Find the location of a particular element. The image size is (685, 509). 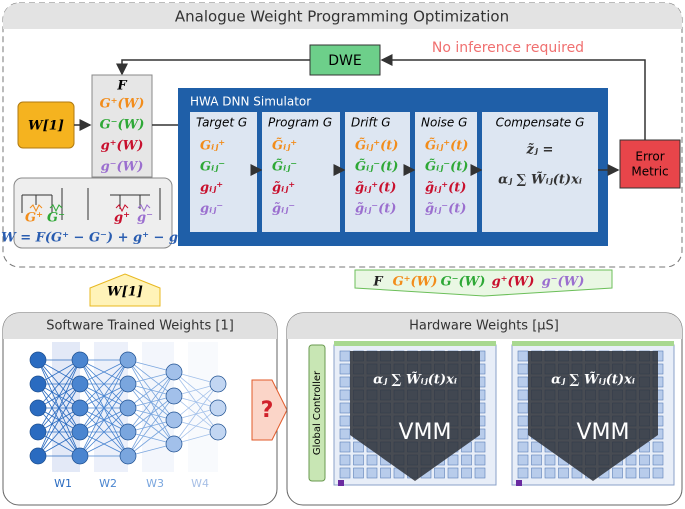

error-label: Metric is located at coordinates (649, 172).